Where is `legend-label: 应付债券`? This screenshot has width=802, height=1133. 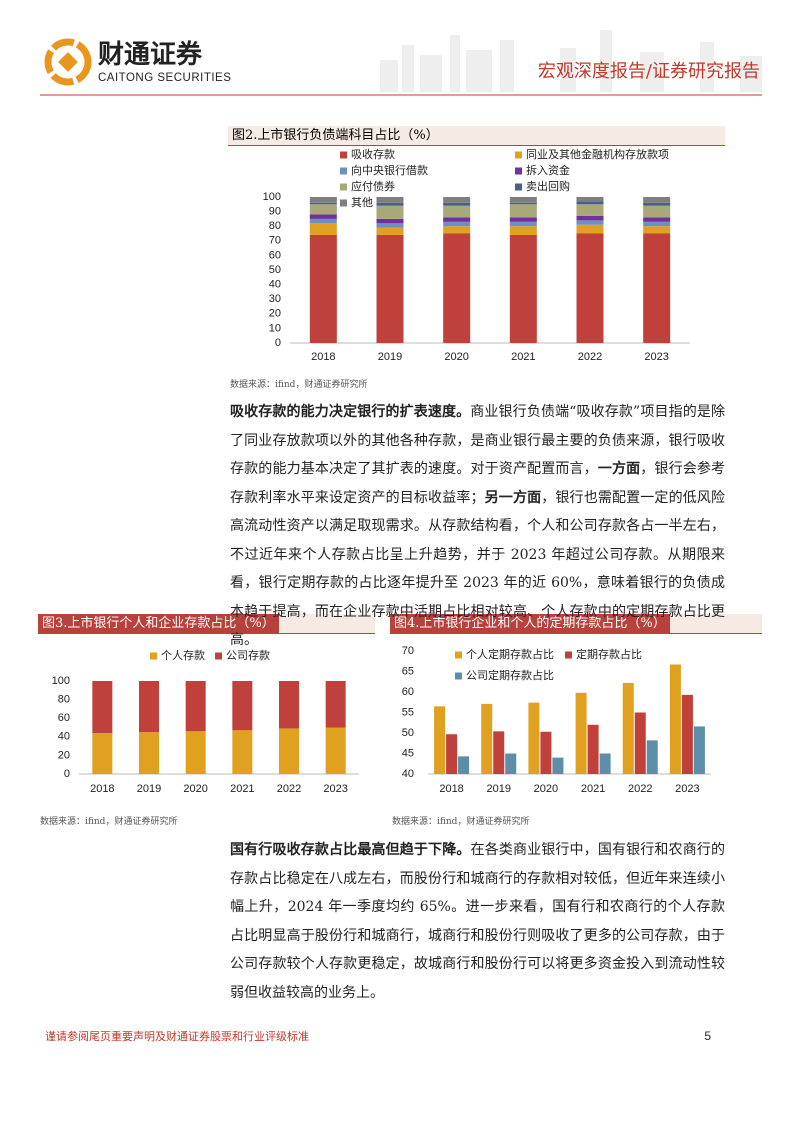 legend-label: 应付债券 is located at coordinates (373, 186).